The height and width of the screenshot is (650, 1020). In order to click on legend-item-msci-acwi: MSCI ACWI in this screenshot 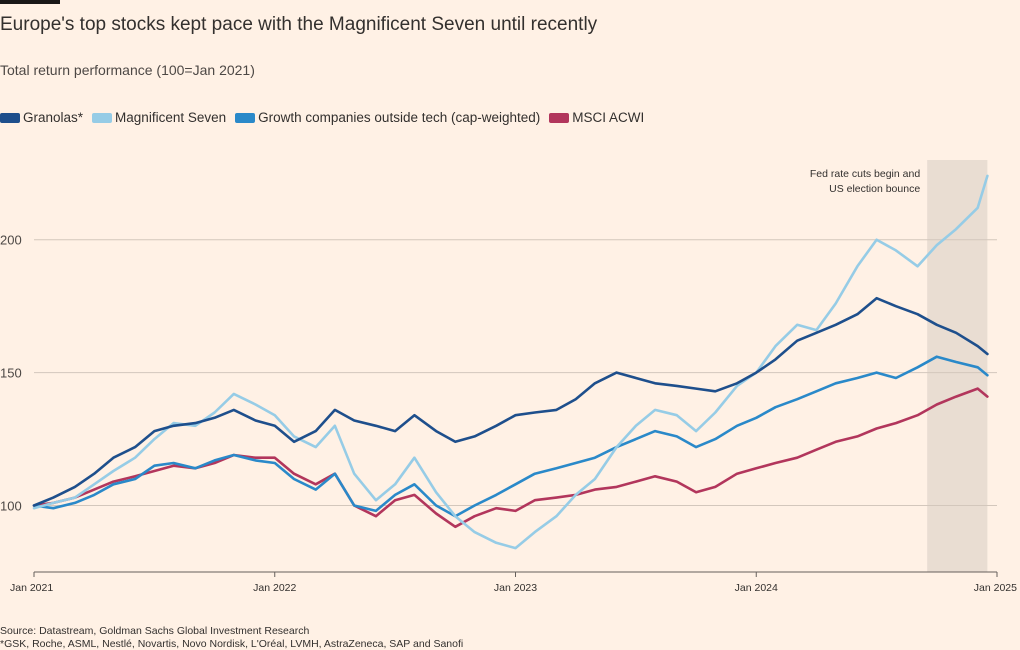, I will do `click(596, 117)`.